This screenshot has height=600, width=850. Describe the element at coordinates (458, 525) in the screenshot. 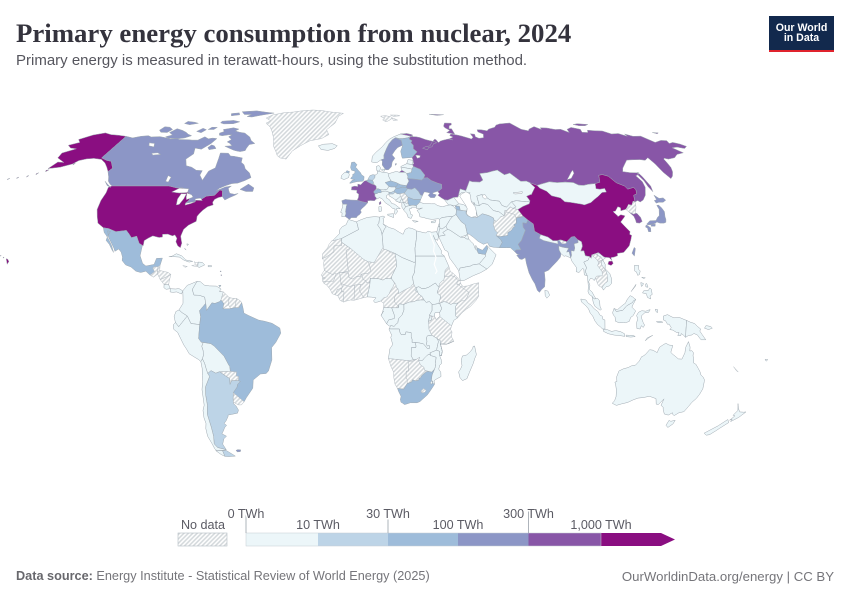

I see `svg-text: 100 TWh` at that location.